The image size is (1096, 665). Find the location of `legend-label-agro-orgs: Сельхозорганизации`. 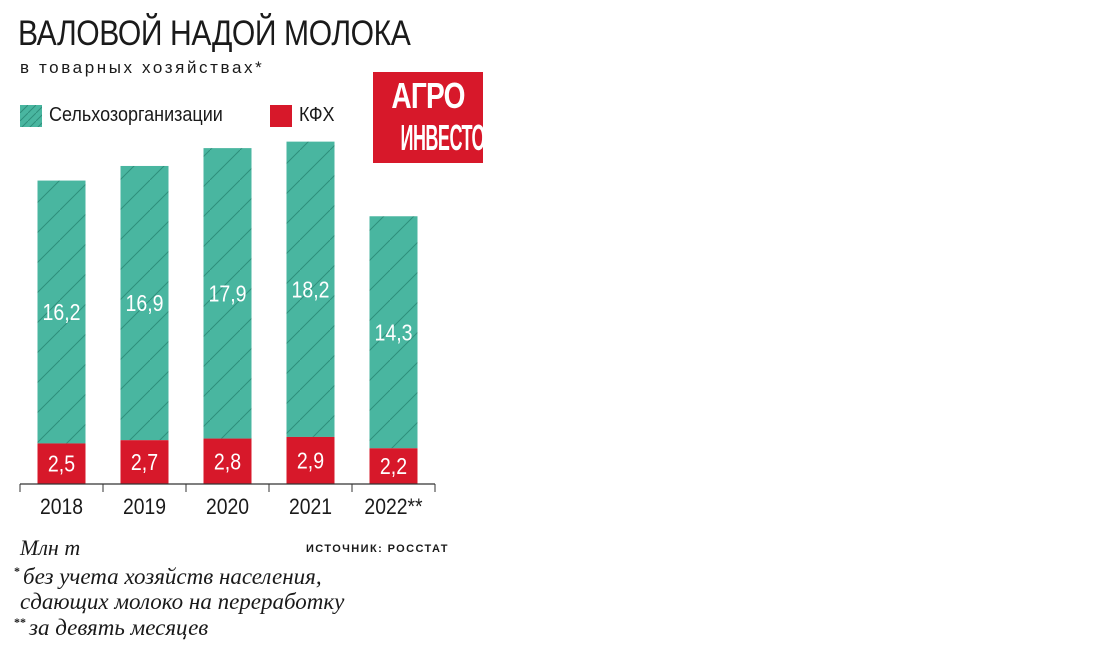

legend-label-agro-orgs: Сельхозорганизации is located at coordinates (136, 115).